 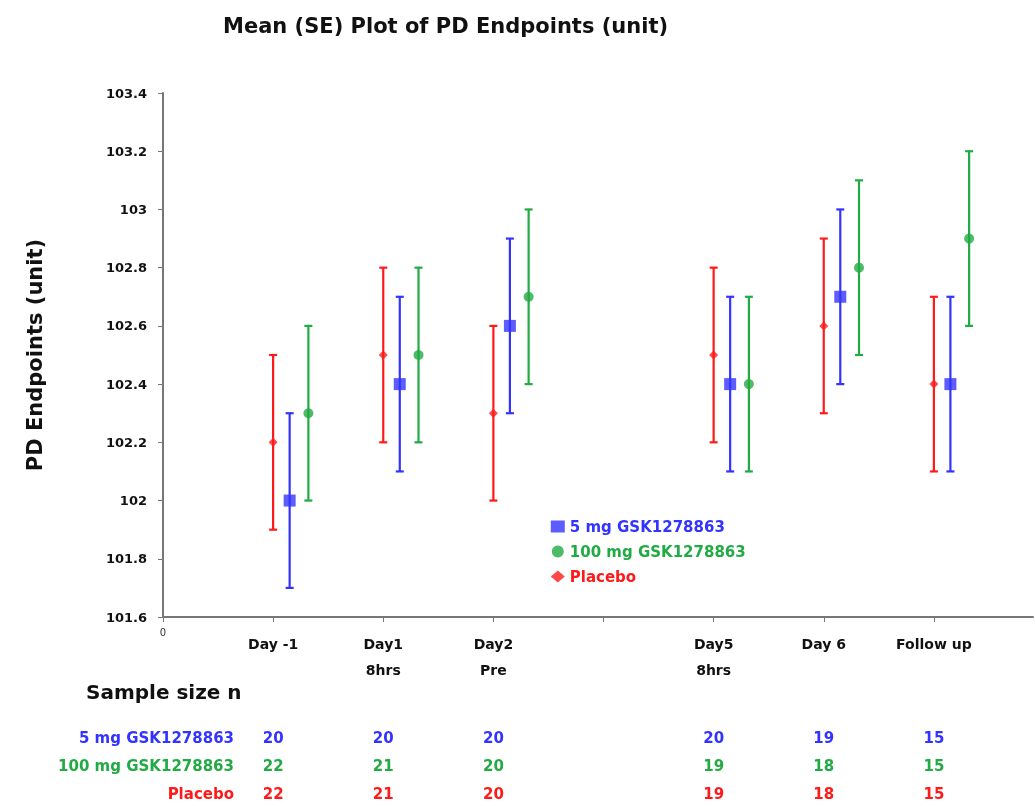 I want to click on text: 0, so click(x=163, y=632).